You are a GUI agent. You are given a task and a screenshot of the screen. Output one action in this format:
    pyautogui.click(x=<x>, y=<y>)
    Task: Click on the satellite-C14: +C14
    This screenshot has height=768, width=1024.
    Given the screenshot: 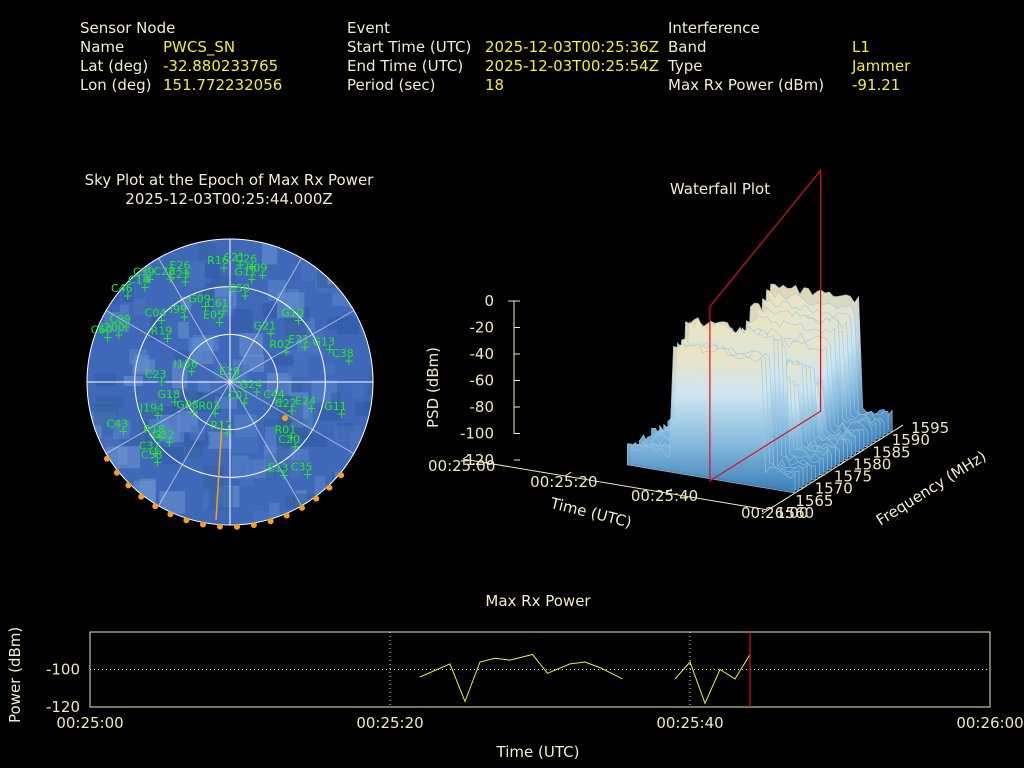 What is the action you would take?
    pyautogui.click(x=139, y=284)
    